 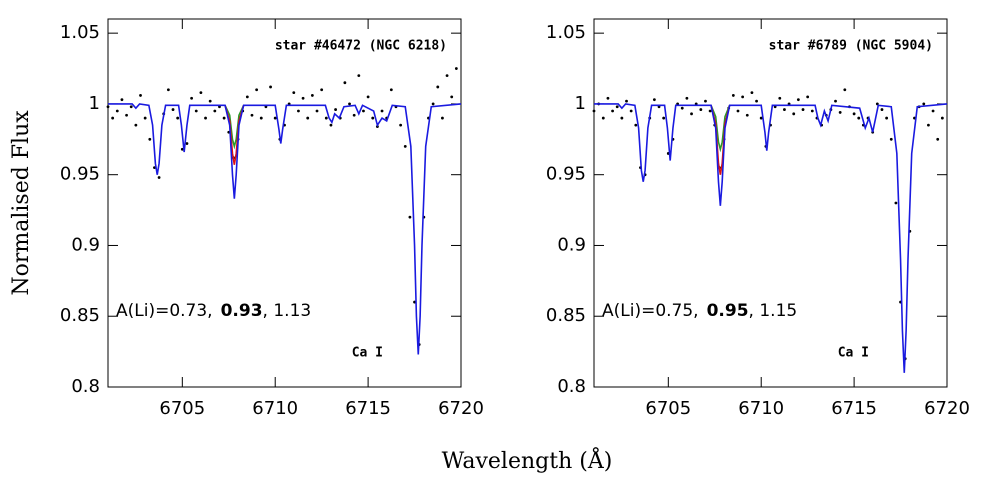 What do you see at coordinates (94, 103) in the screenshot?
I see `y-tick-label: 1` at bounding box center [94, 103].